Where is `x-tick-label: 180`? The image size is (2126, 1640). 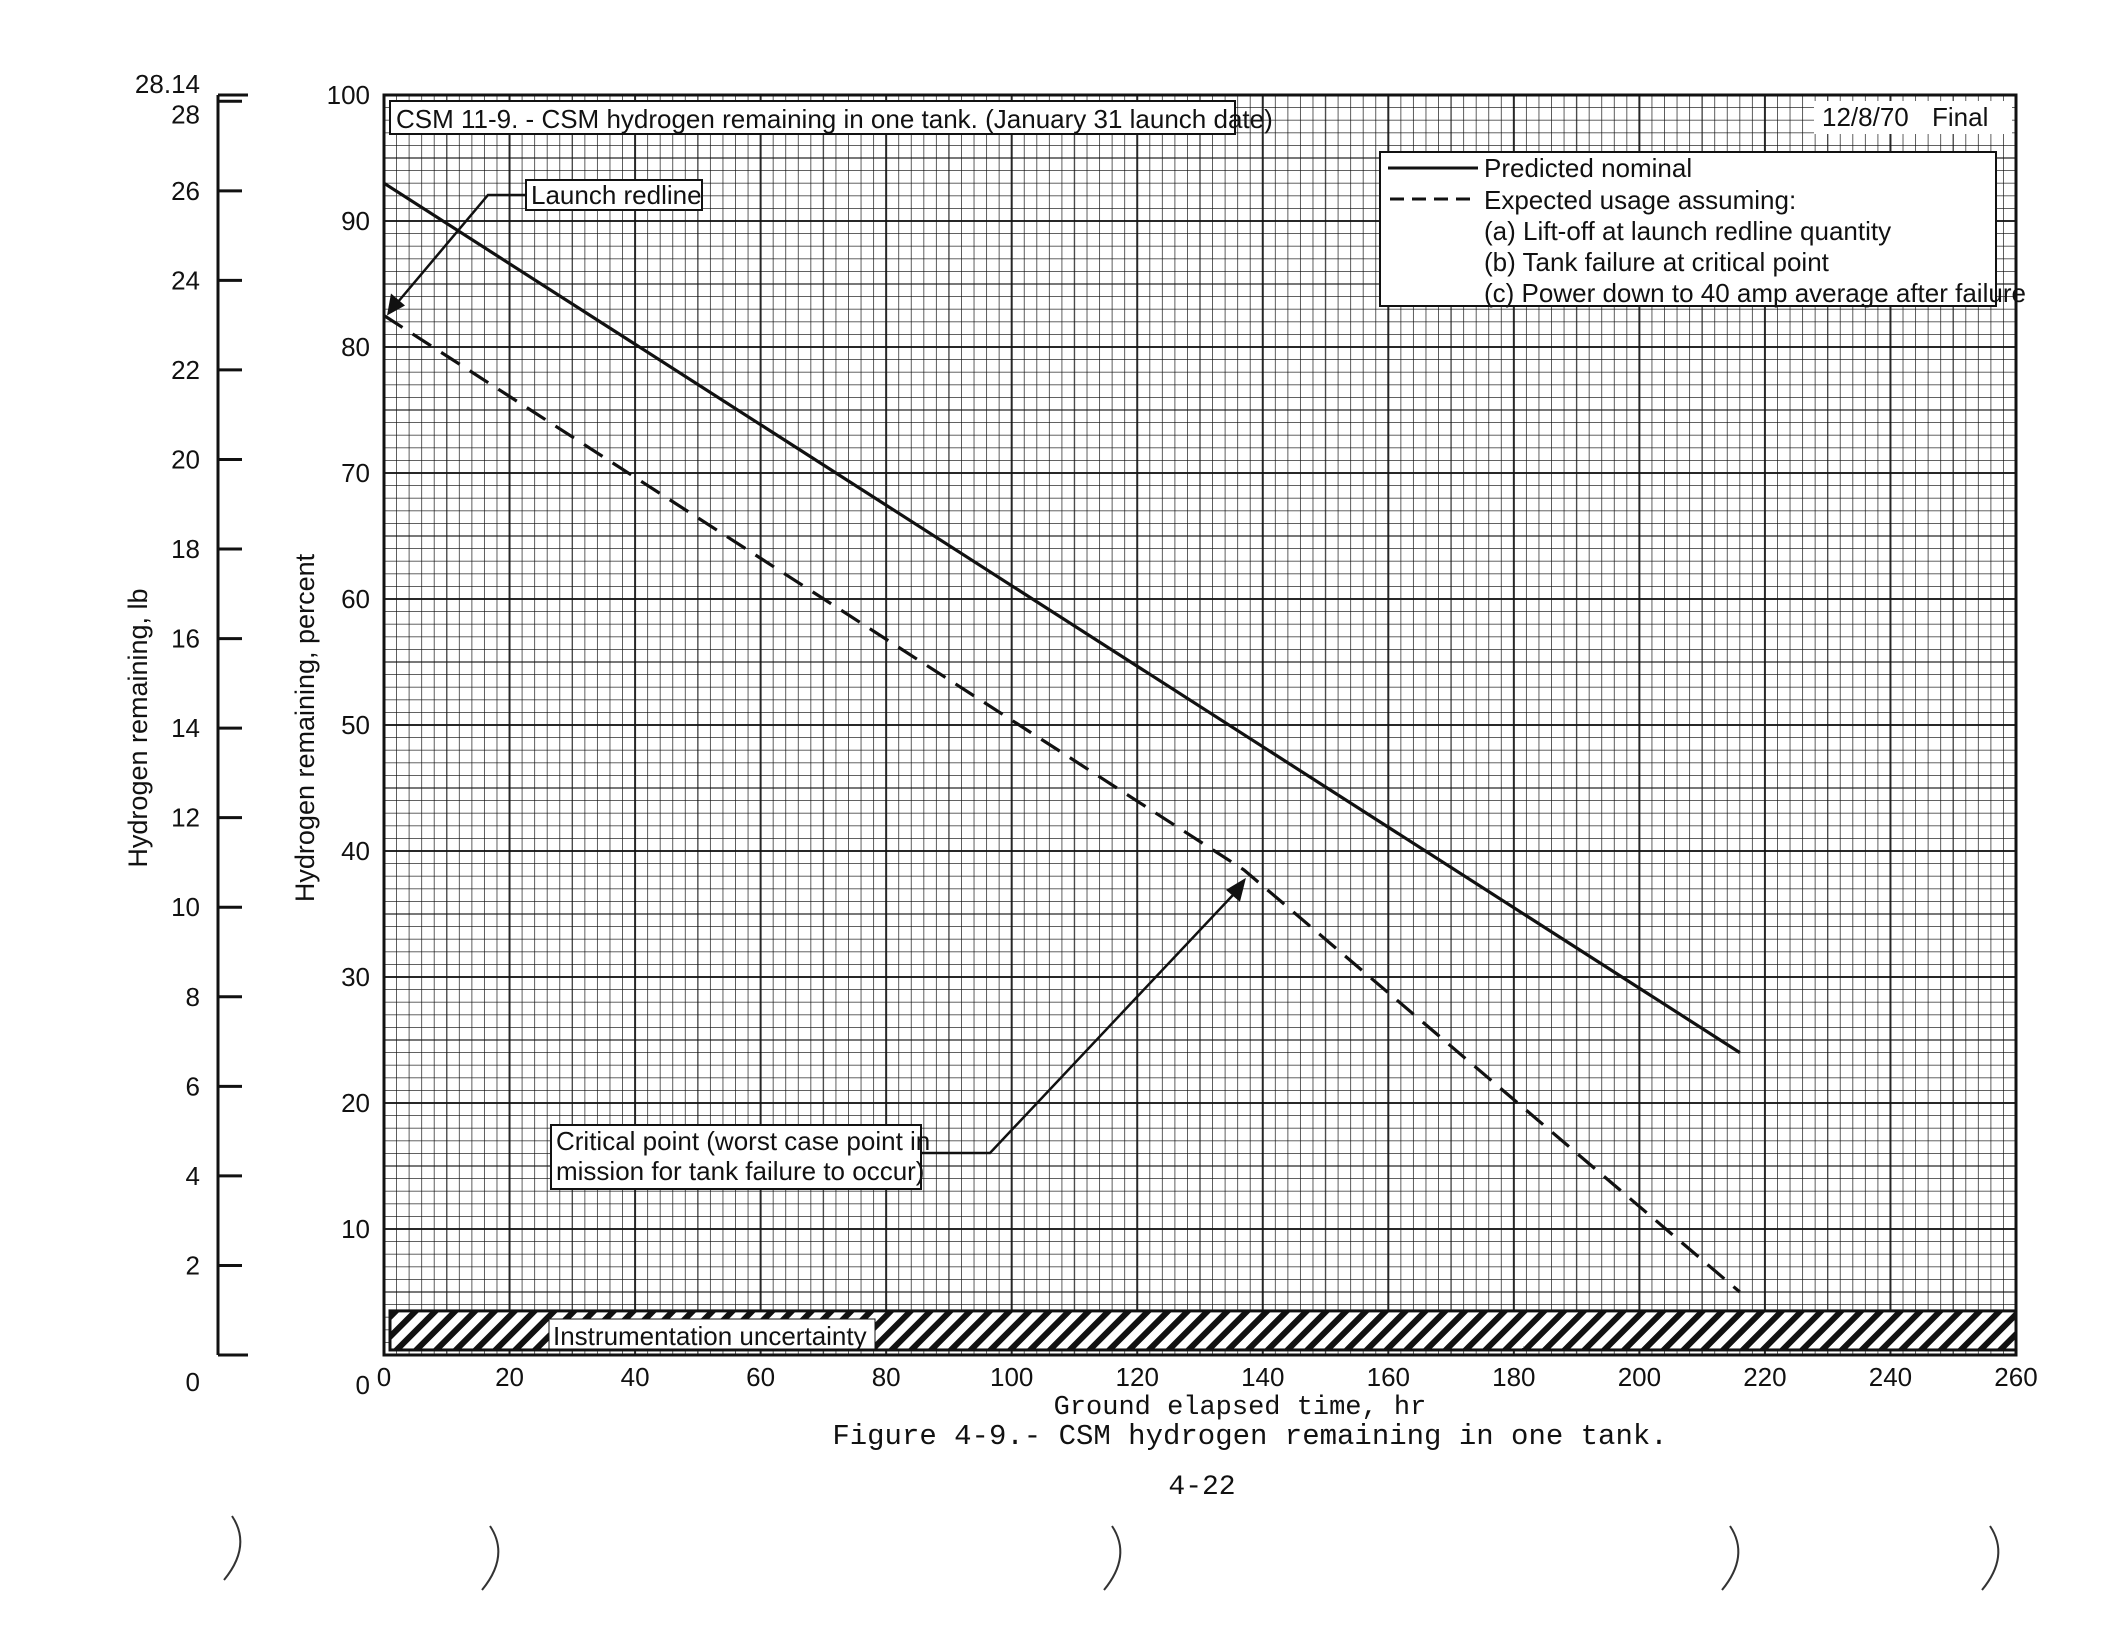
x-tick-label: 180 is located at coordinates (1513, 1377).